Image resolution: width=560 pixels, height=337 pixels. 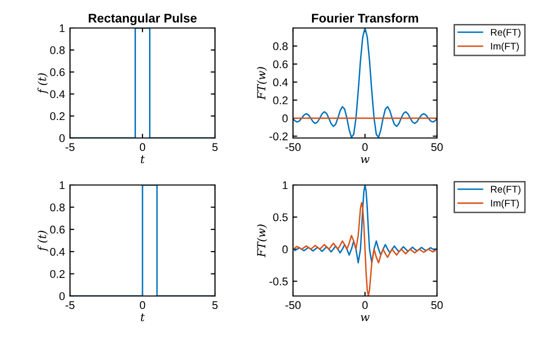 What do you see at coordinates (142, 19) in the screenshot?
I see `chart-title: Rectangular Pulse` at bounding box center [142, 19].